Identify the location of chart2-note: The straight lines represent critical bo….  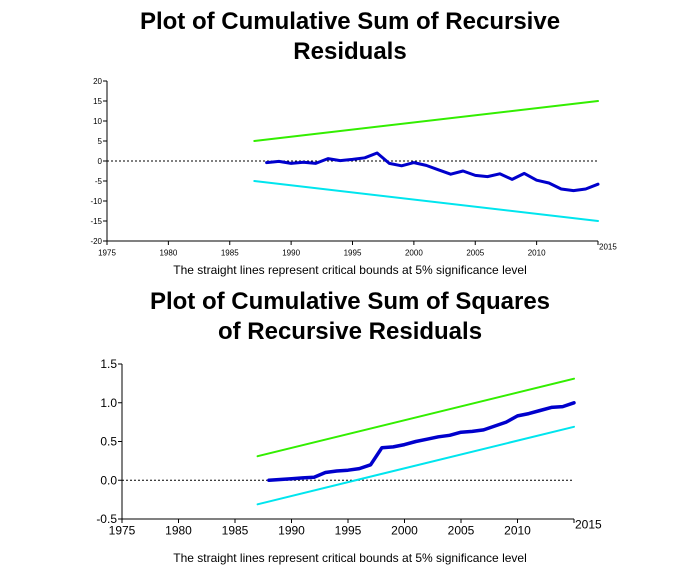
(350, 558).